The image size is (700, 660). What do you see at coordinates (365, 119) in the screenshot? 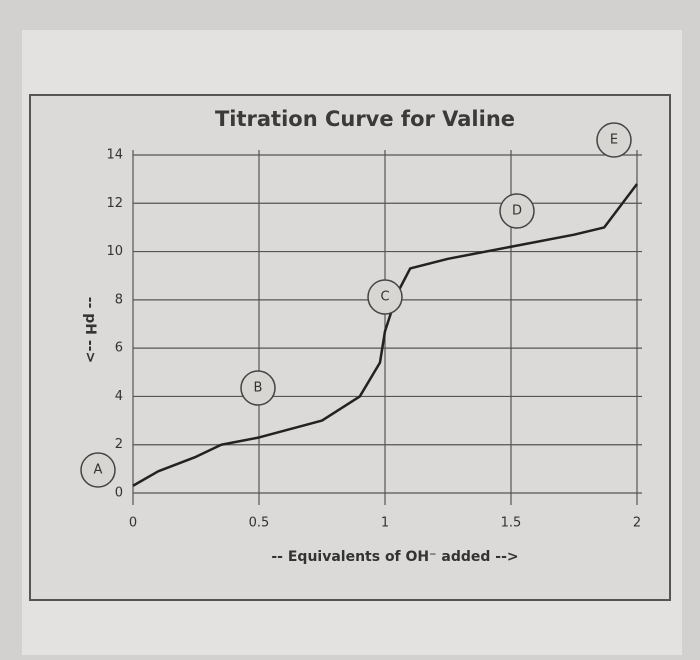
I see `chart-title: Titration Curve for Valine` at bounding box center [365, 119].